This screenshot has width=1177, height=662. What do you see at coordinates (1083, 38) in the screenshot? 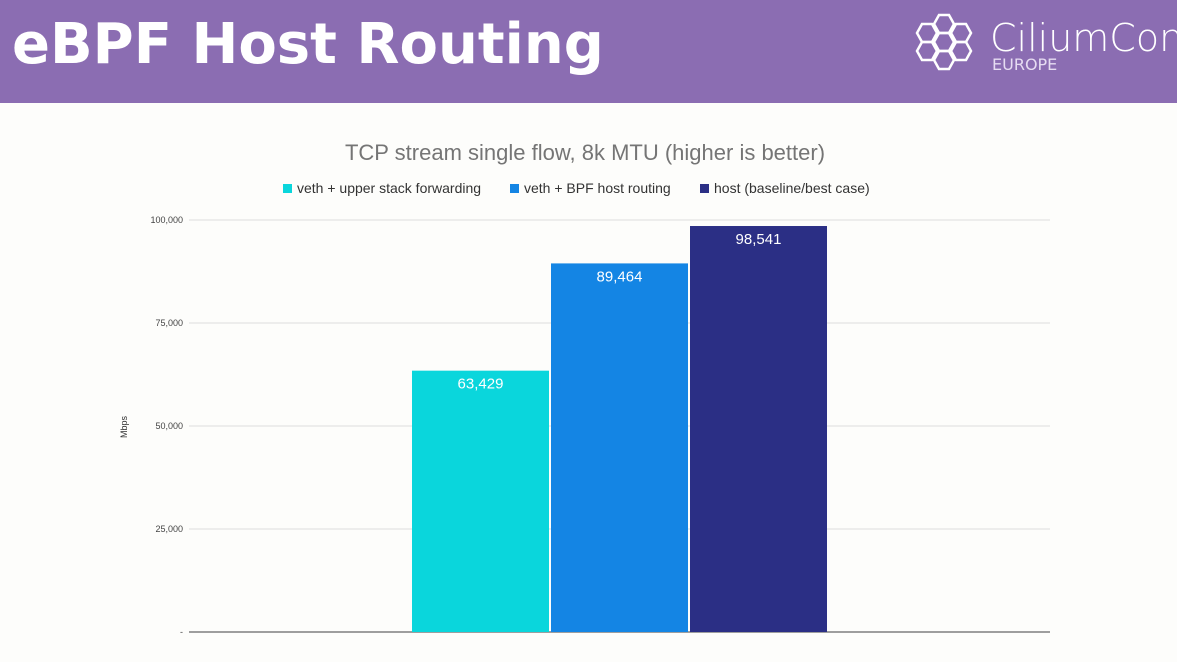
I see `logo-name: CiliumCon` at bounding box center [1083, 38].